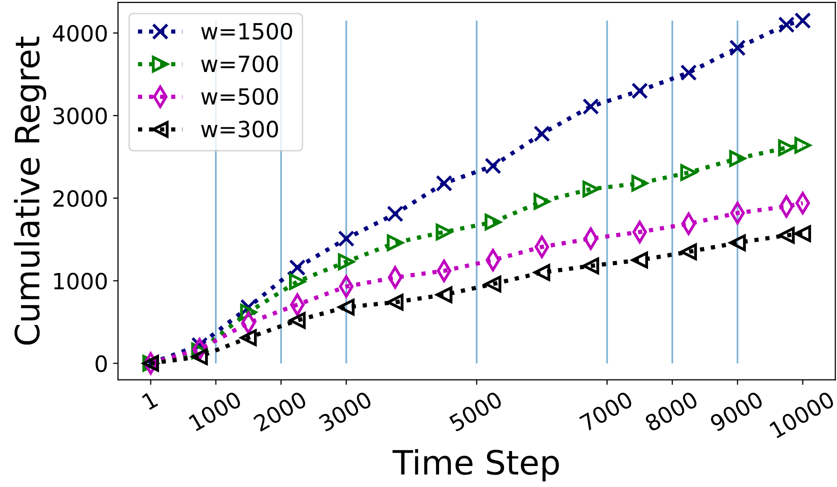 The image size is (837, 487). I want to click on x-tick-label: 1, so click(150, 400).